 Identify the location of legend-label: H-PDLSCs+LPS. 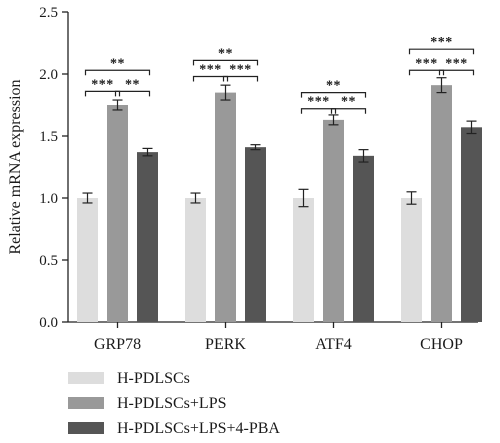
(172, 403).